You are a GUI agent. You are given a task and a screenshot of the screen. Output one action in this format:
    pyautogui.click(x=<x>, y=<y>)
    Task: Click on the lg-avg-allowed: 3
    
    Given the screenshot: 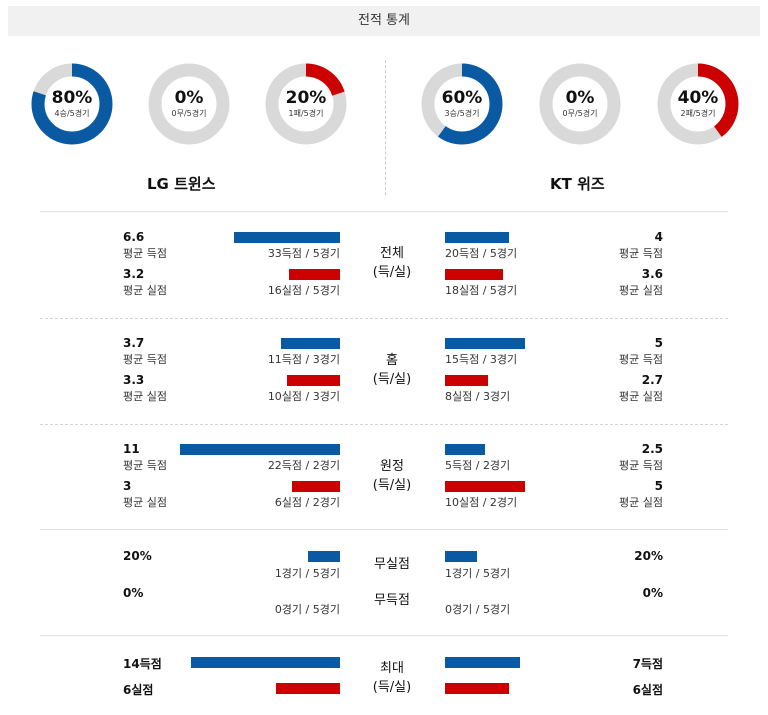 What is the action you would take?
    pyautogui.click(x=127, y=486)
    